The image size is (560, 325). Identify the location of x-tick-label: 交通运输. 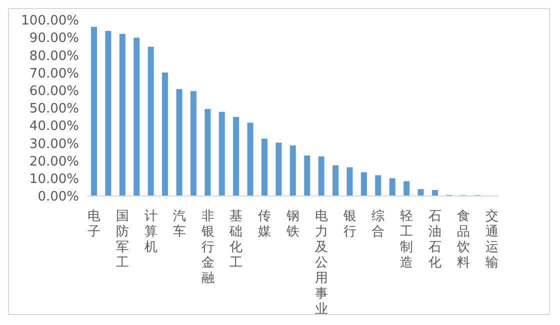
(491, 239).